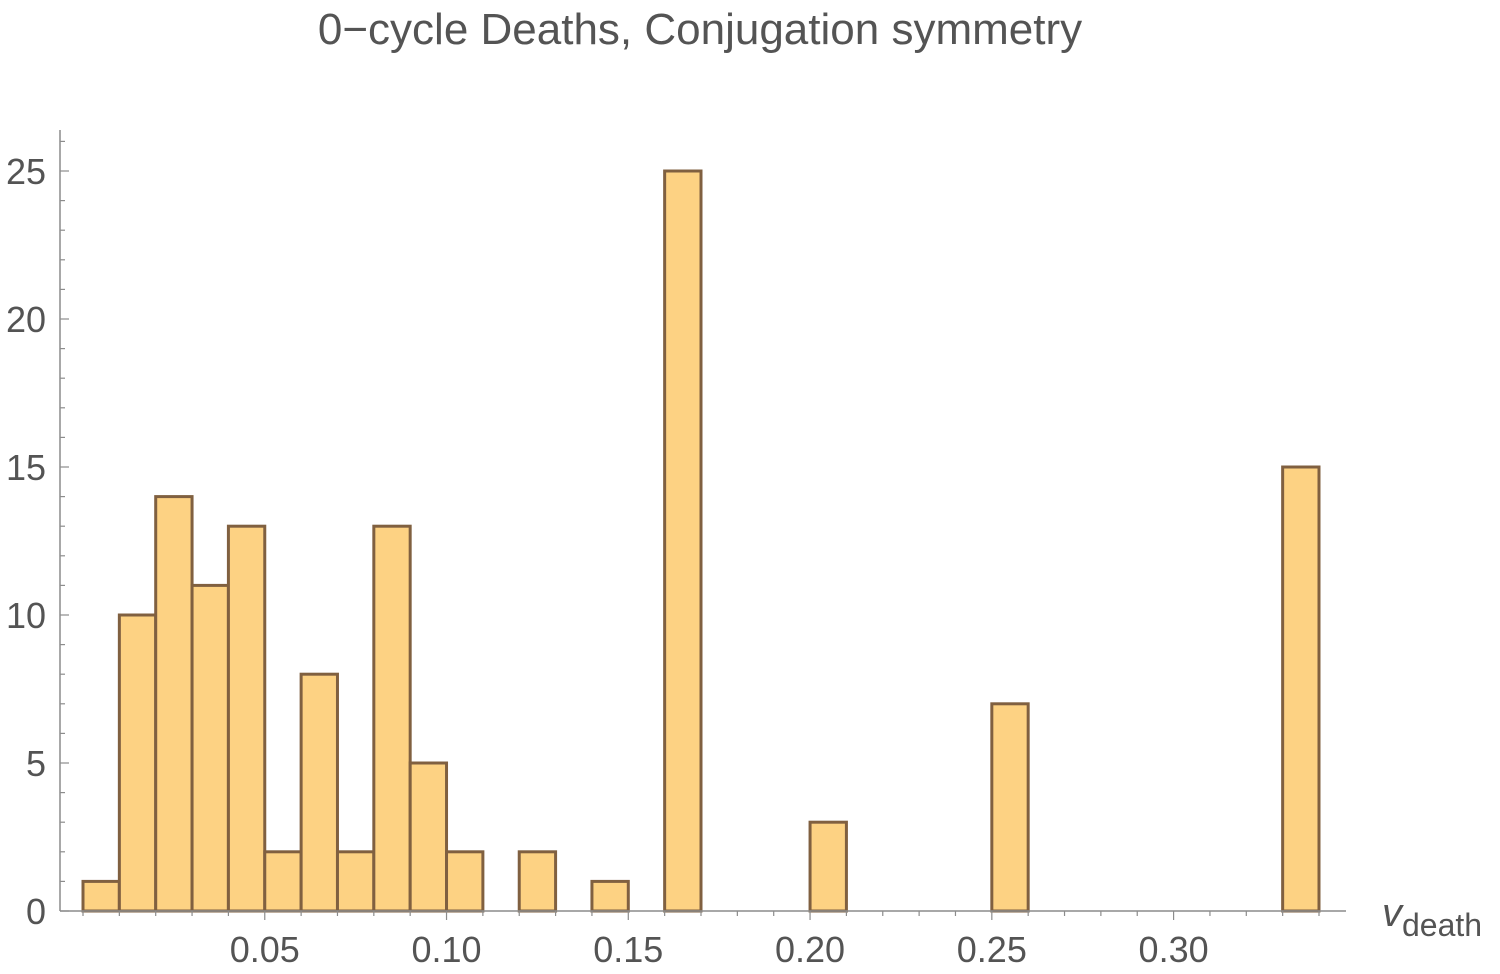 This screenshot has width=1500, height=974. Describe the element at coordinates (246, 718) in the screenshot. I see `bar-0.04-0.05` at that location.